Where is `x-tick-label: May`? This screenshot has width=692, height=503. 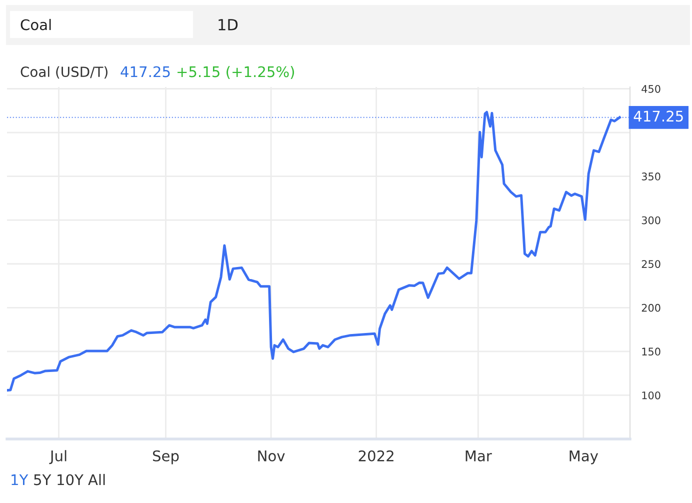
x-tick-label: May is located at coordinates (584, 457).